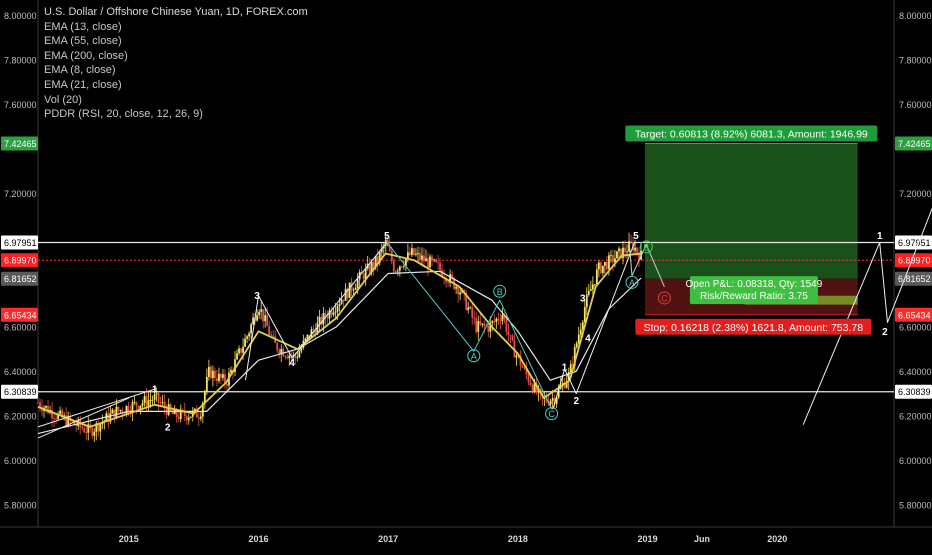 The image size is (932, 555). Describe the element at coordinates (20, 194) in the screenshot. I see `y-tick-label-left: 7.20000` at that location.